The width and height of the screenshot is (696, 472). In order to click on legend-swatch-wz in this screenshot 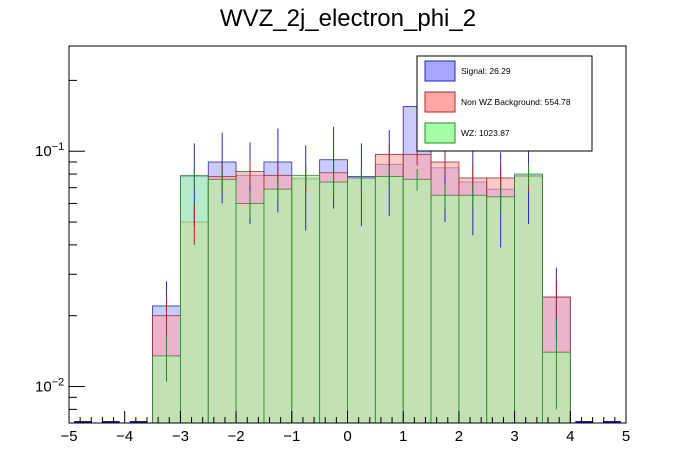, I will do `click(440, 133)`.